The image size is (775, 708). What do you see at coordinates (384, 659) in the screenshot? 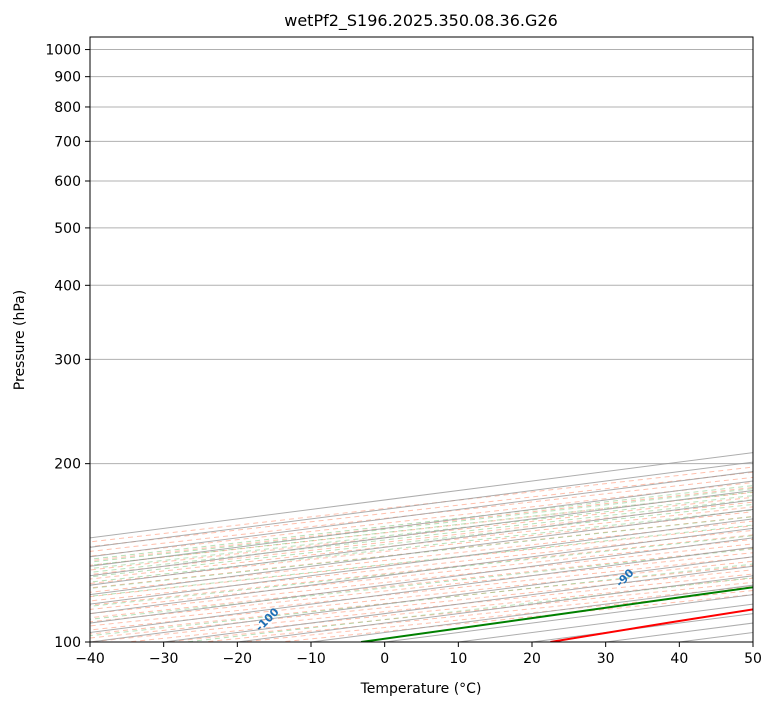
I see `x-tick-label: 0` at bounding box center [384, 659].